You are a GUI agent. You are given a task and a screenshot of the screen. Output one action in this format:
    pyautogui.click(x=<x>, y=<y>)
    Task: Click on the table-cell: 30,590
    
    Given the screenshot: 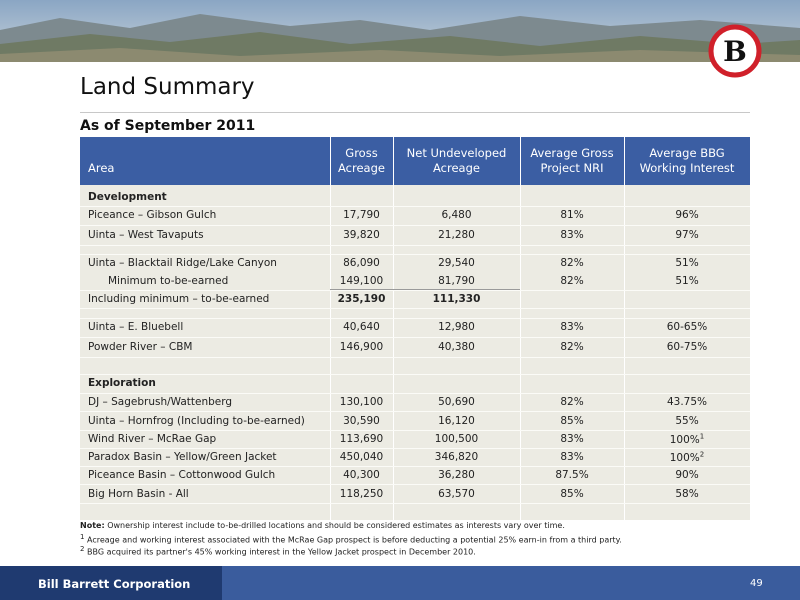 What is the action you would take?
    pyautogui.click(x=361, y=421)
    